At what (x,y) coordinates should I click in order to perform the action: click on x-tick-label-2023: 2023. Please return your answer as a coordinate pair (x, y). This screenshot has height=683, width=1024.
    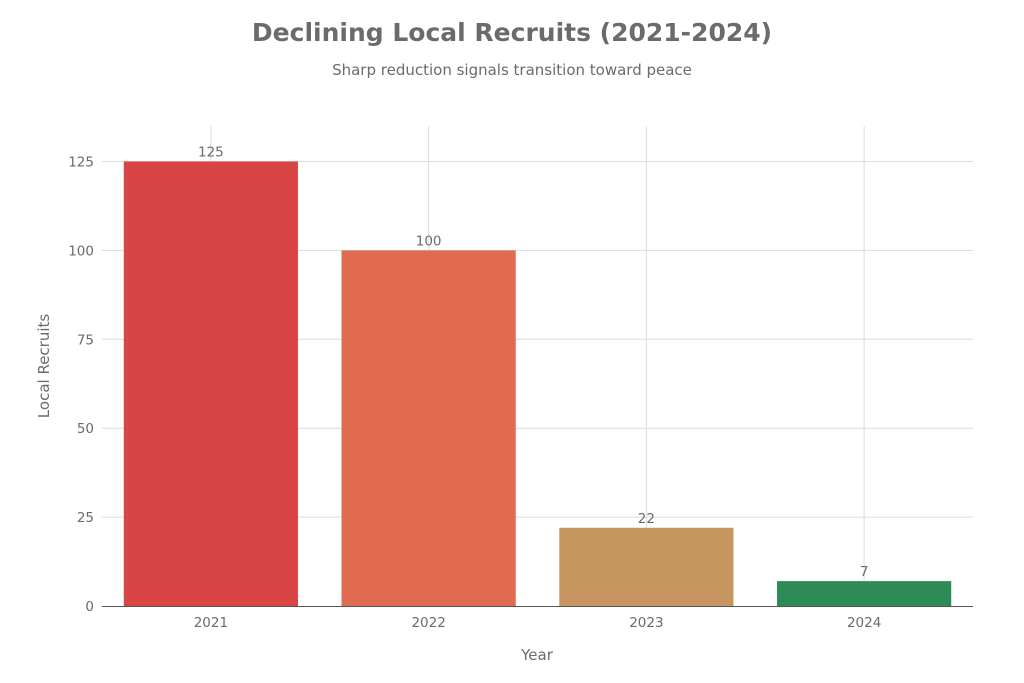
    Looking at the image, I should click on (646, 623).